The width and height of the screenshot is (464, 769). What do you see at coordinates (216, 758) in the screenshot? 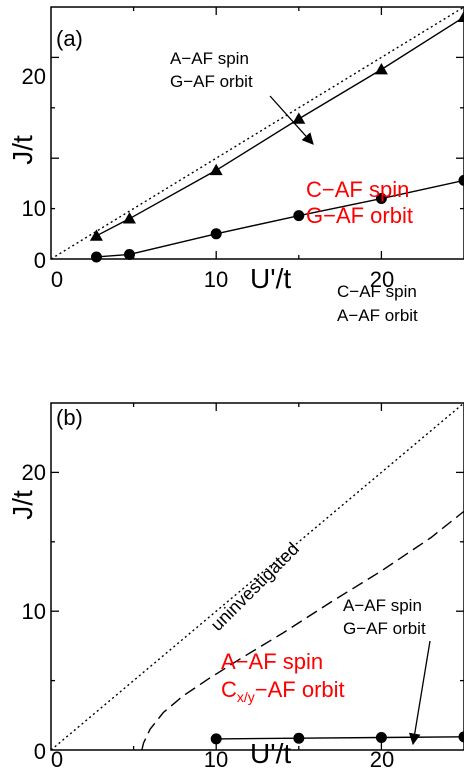
I see `x-tick-label-b-1: 10` at bounding box center [216, 758].